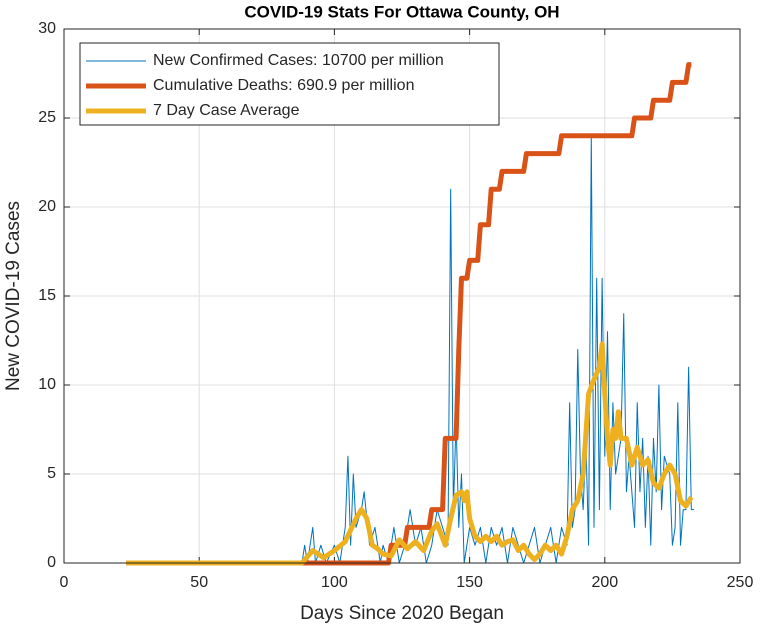  What do you see at coordinates (226, 110) in the screenshot?
I see `legend-label: 7 Day Case Average` at bounding box center [226, 110].